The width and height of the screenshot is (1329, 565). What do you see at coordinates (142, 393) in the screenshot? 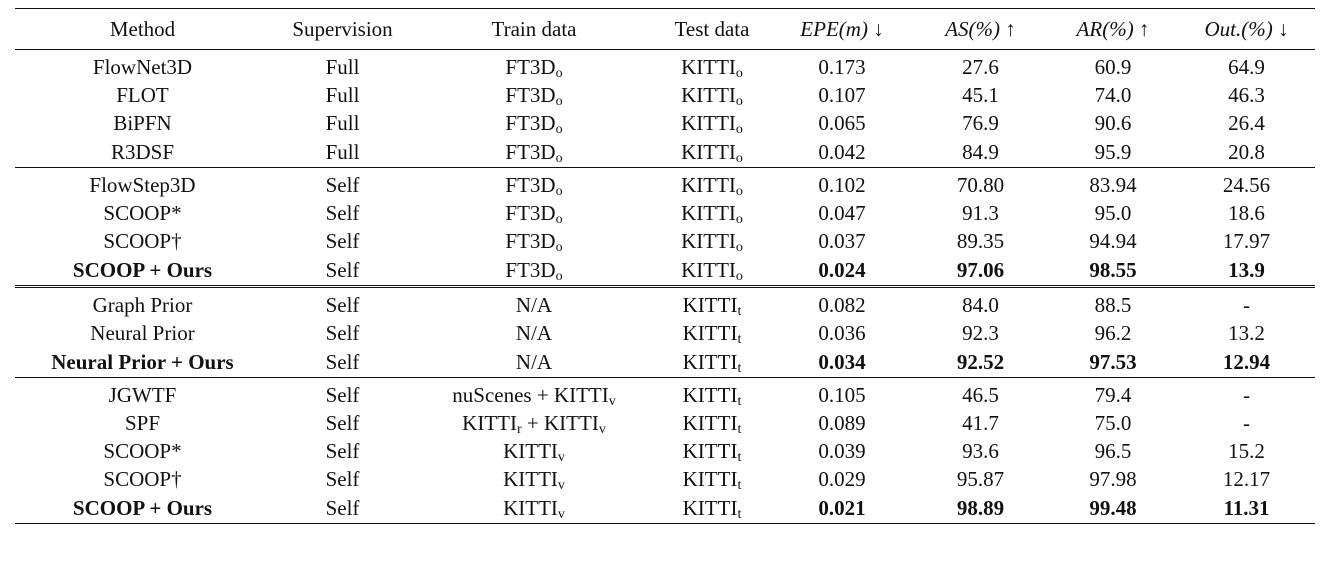
I see `method-cell: JGWTF` at bounding box center [142, 393].